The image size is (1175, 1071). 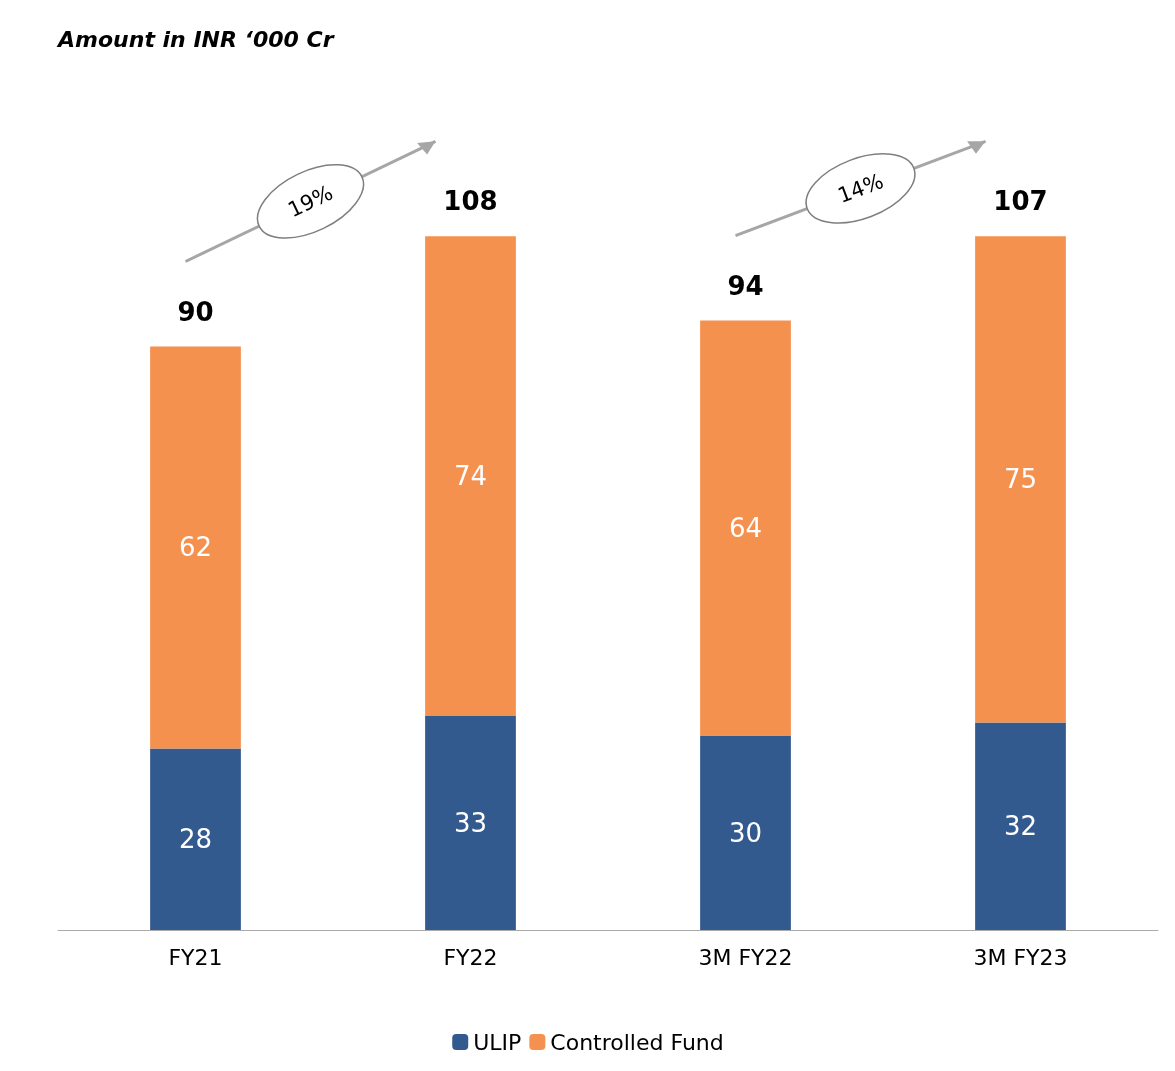 I want to click on total-label: 108, so click(x=470, y=201).